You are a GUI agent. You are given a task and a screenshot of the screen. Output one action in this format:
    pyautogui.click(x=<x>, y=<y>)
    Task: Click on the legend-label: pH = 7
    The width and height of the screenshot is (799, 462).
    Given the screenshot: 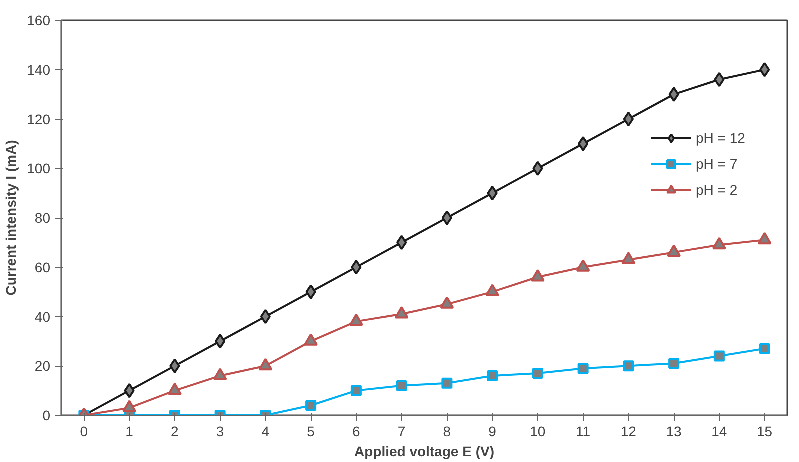 What is the action you would take?
    pyautogui.click(x=717, y=164)
    